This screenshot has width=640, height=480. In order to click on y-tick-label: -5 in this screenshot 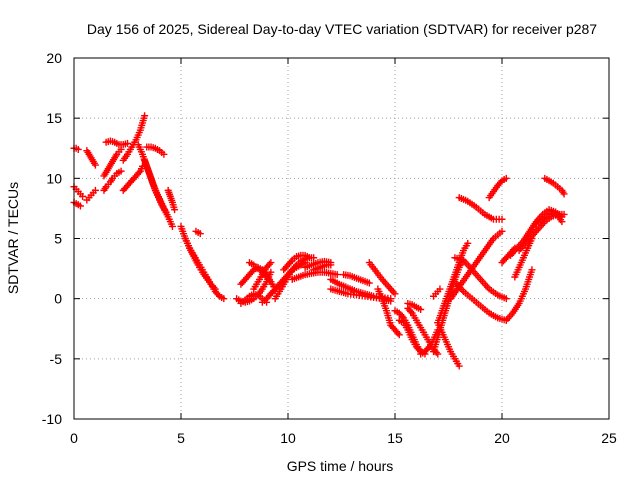, I will do `click(56, 359)`.